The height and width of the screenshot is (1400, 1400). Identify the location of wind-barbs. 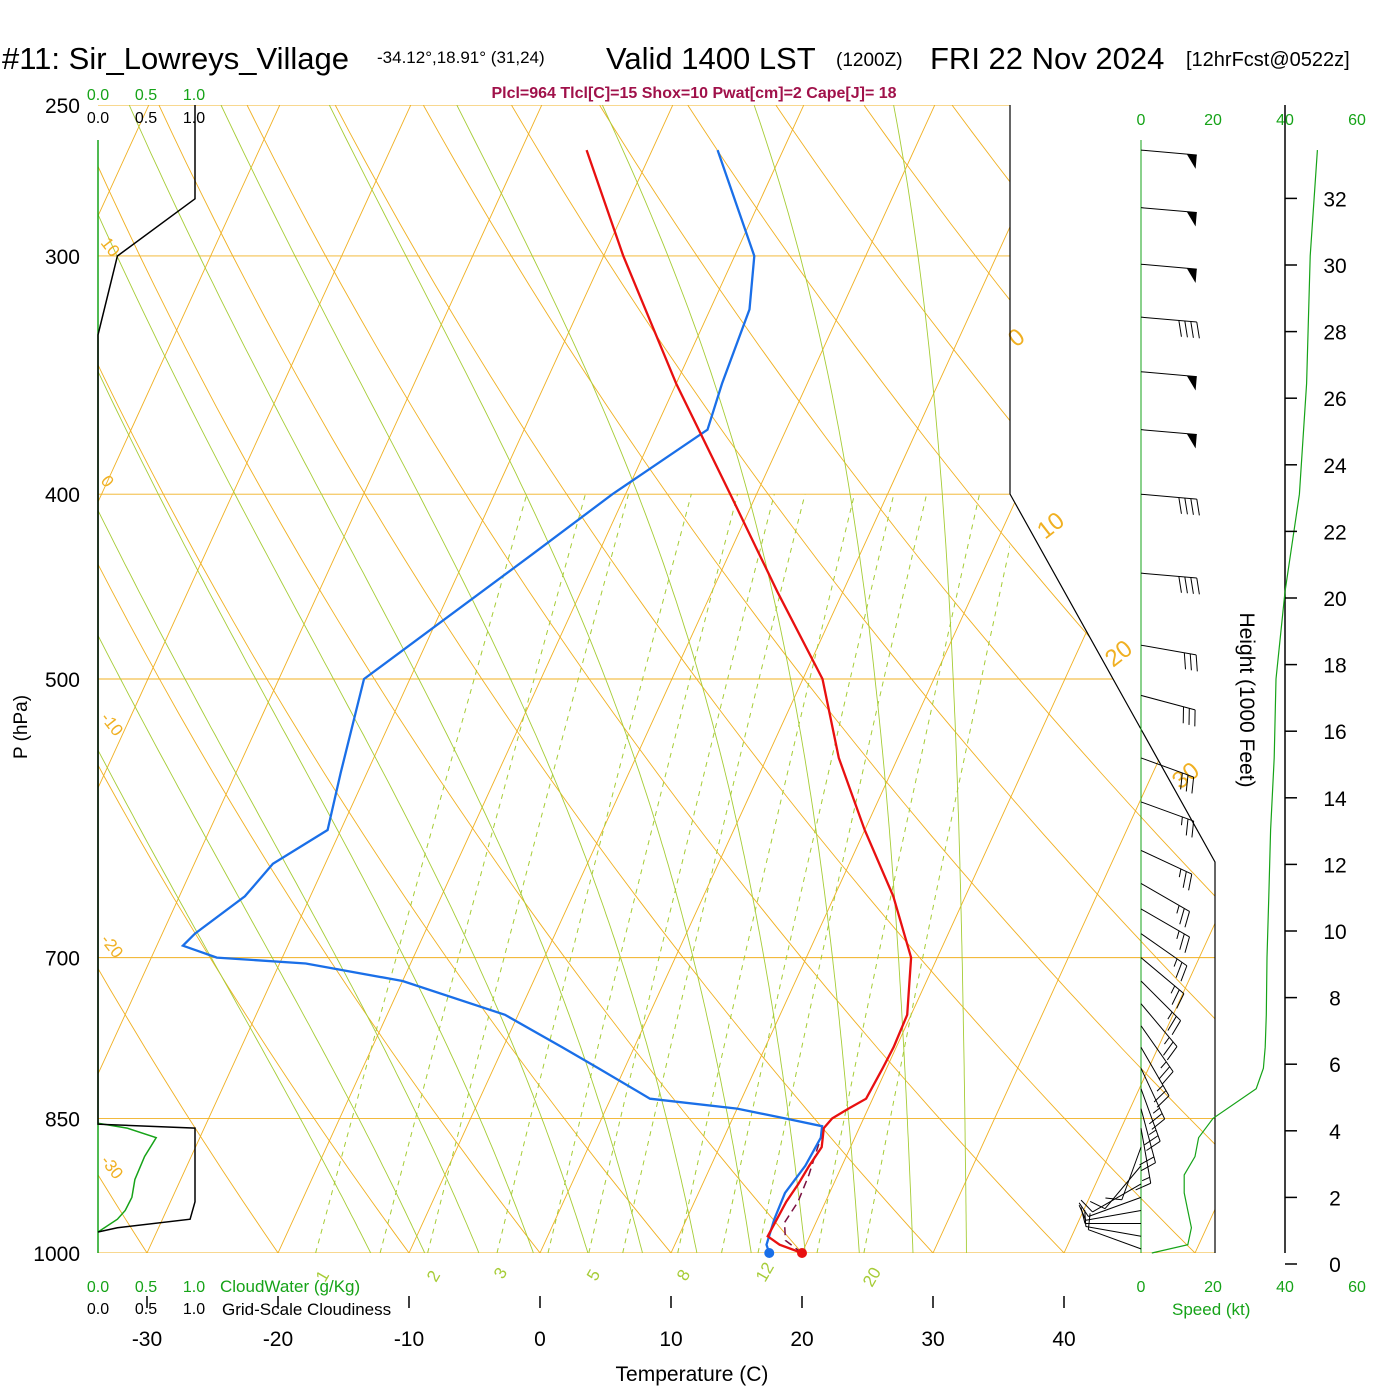
(1139, 699).